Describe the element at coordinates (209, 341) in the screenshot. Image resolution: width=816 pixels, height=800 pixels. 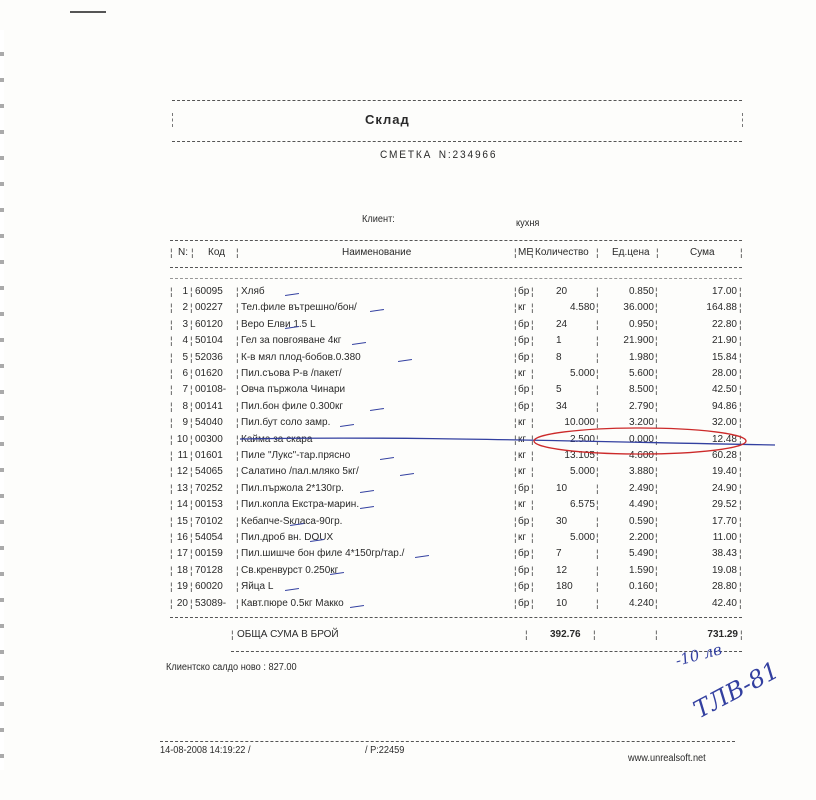
I see `row-code: 50104` at that location.